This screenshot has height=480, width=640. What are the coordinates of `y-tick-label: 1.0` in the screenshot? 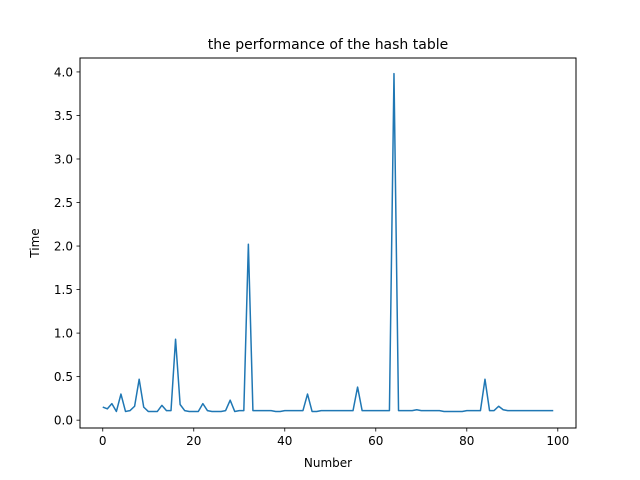 It's located at (63, 334).